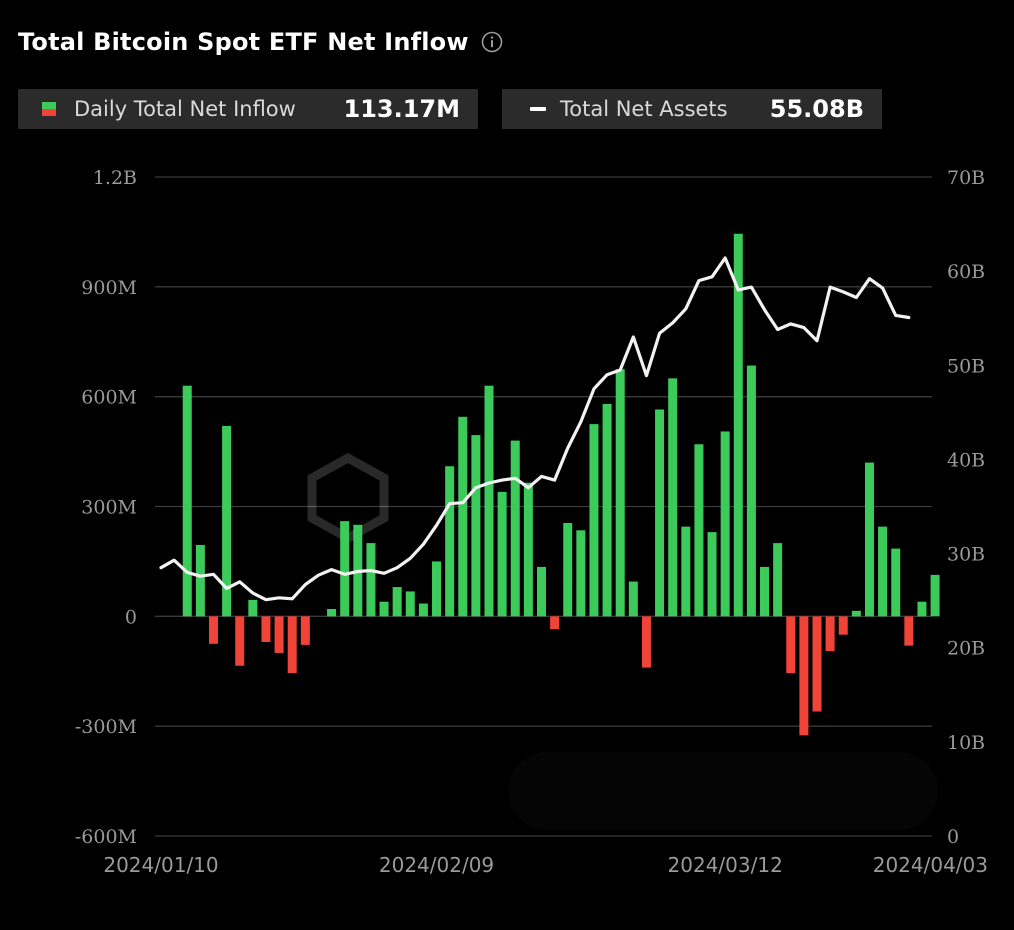  I want to click on left-tick-label: 900M, so click(109, 288).